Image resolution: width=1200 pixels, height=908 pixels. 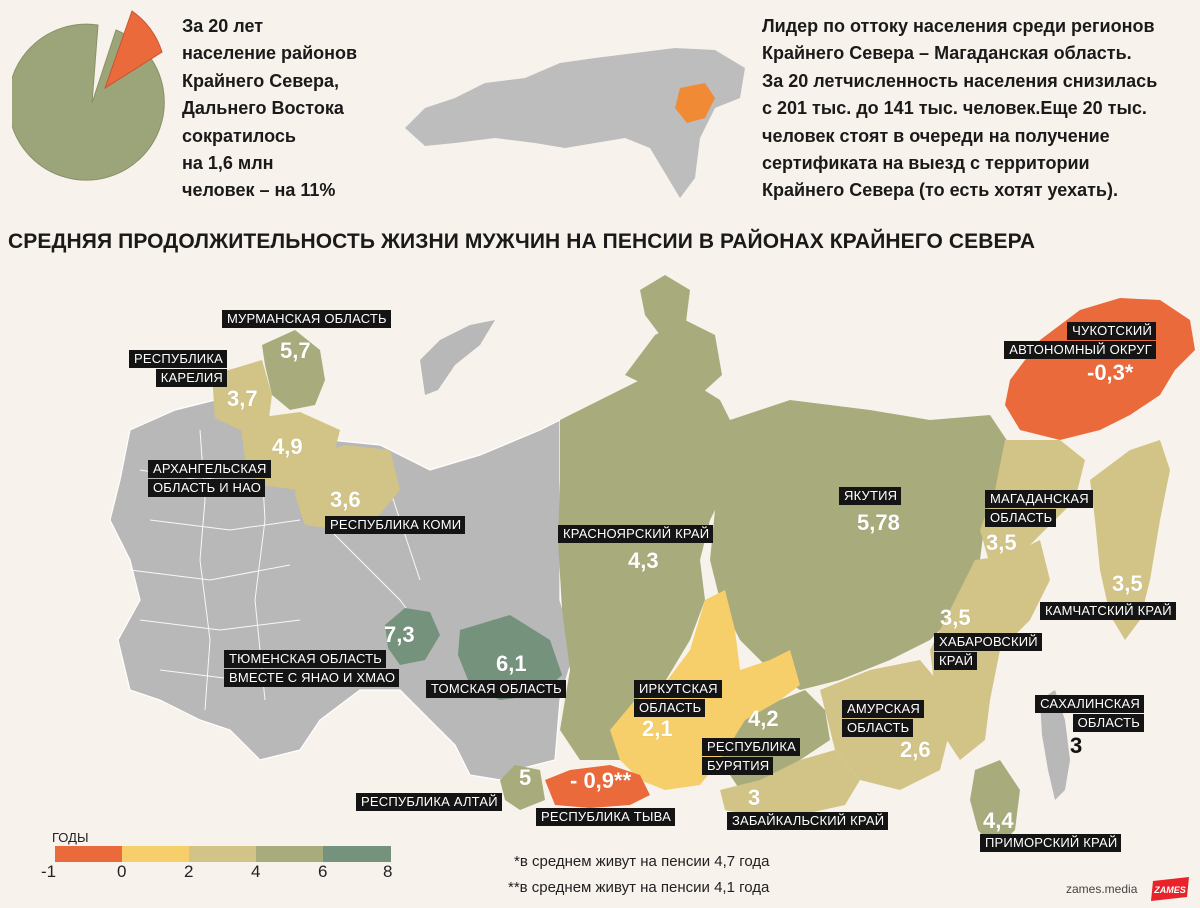 I want to click on label-primorsky: ПРИМОРСКИЙ КРАЙ, so click(x=1051, y=843).